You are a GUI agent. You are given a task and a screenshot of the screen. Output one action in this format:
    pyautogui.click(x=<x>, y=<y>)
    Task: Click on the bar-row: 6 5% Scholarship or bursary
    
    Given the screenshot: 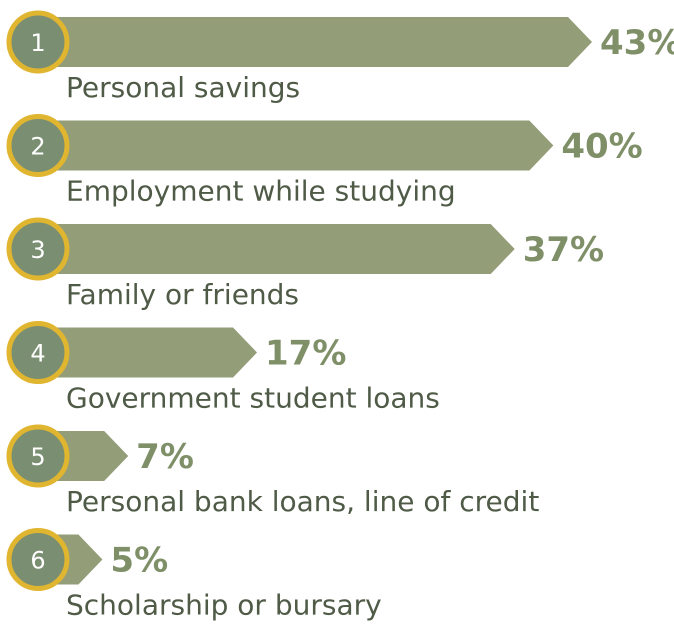 What is the action you would take?
    pyautogui.click(x=194, y=575)
    